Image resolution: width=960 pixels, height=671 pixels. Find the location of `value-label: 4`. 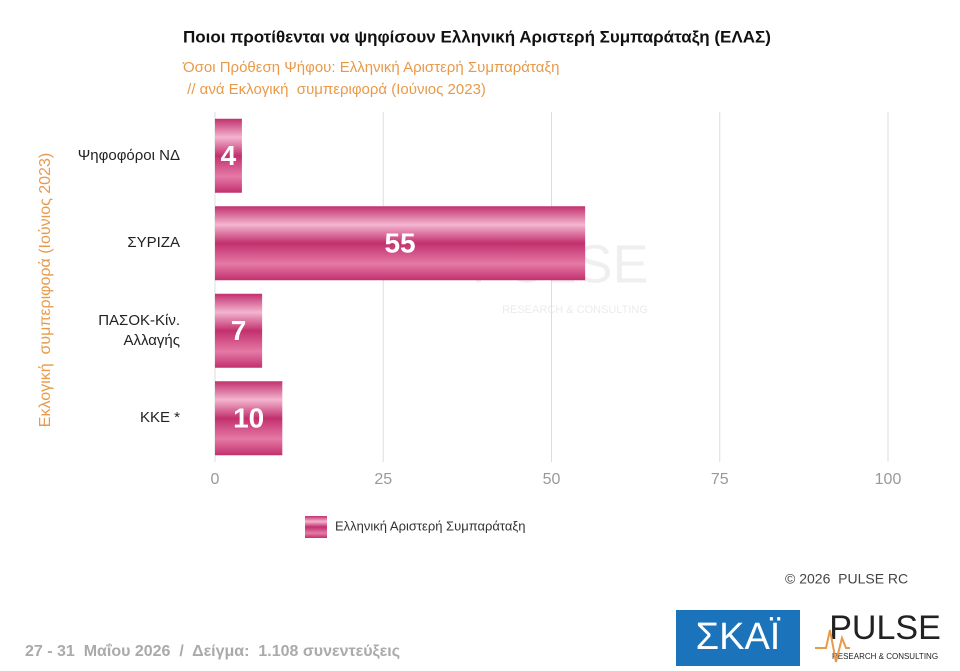

value-label: 4 is located at coordinates (229, 155).